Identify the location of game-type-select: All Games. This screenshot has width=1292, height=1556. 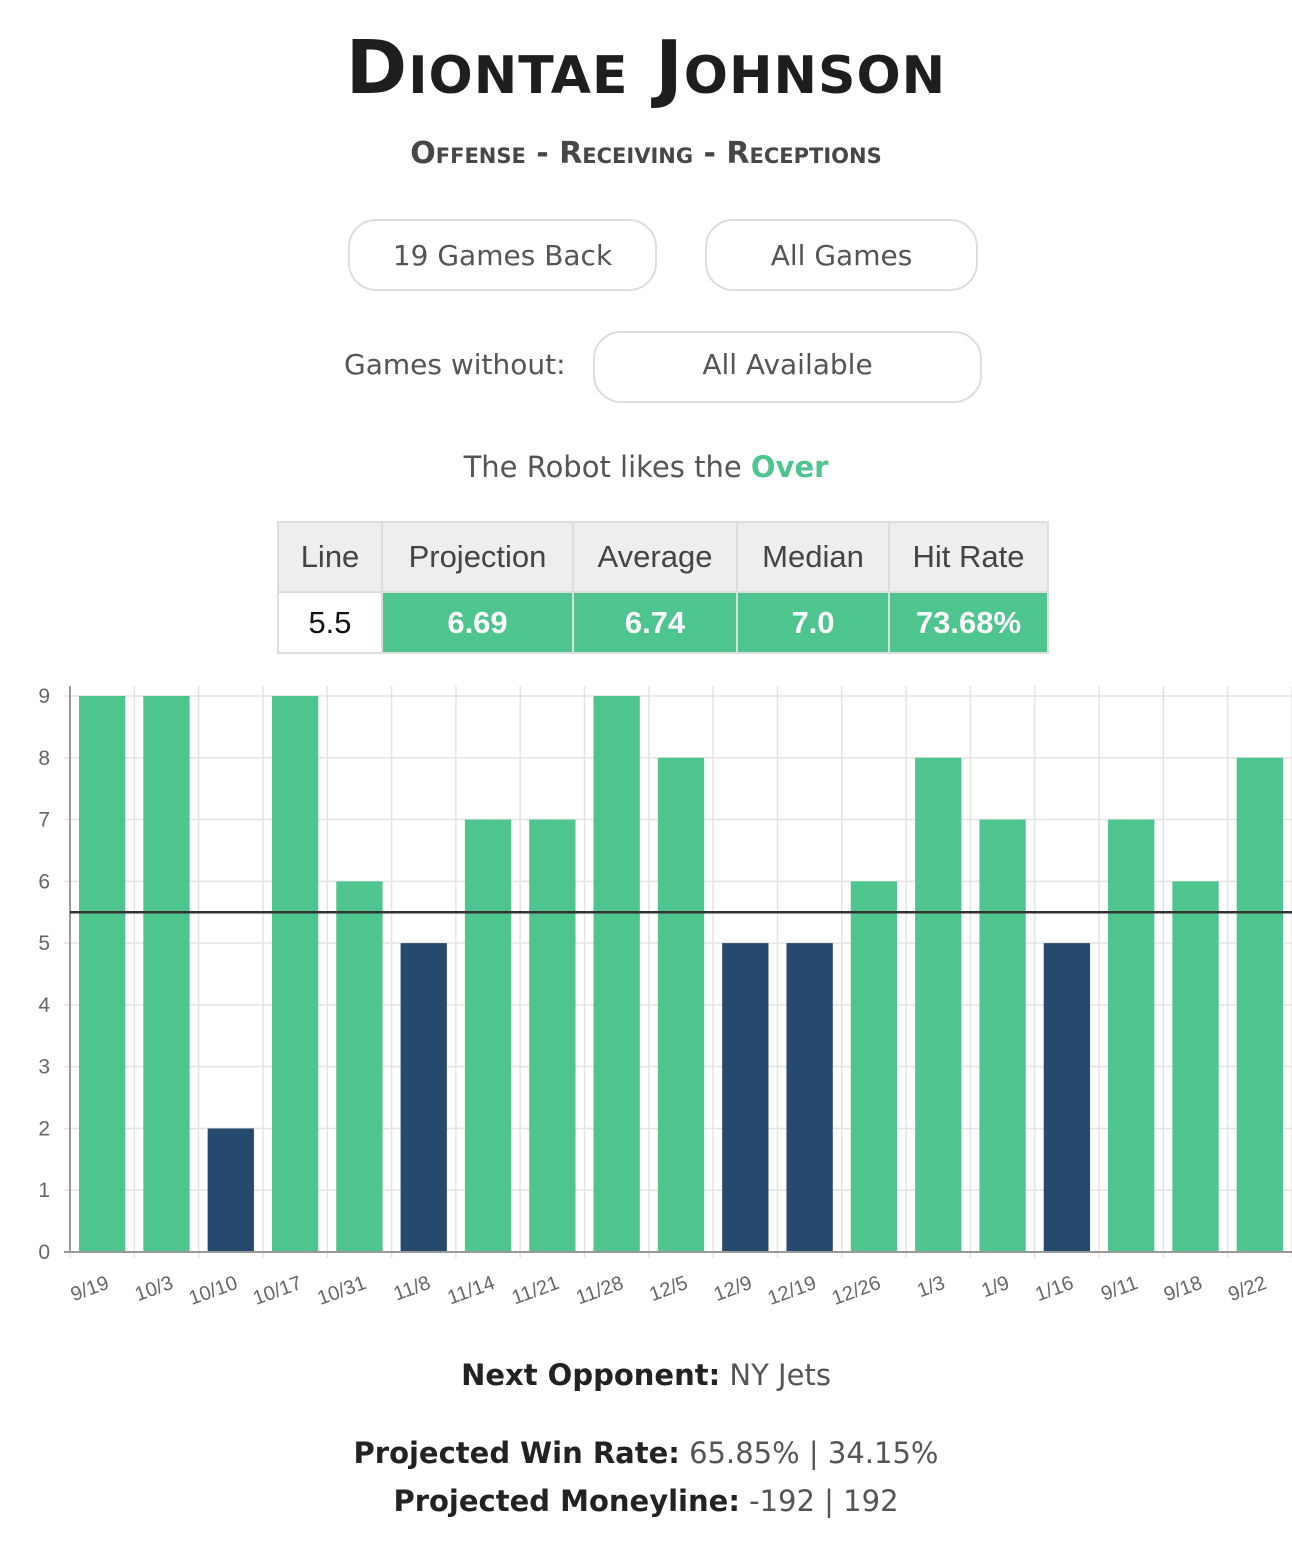
(841, 255).